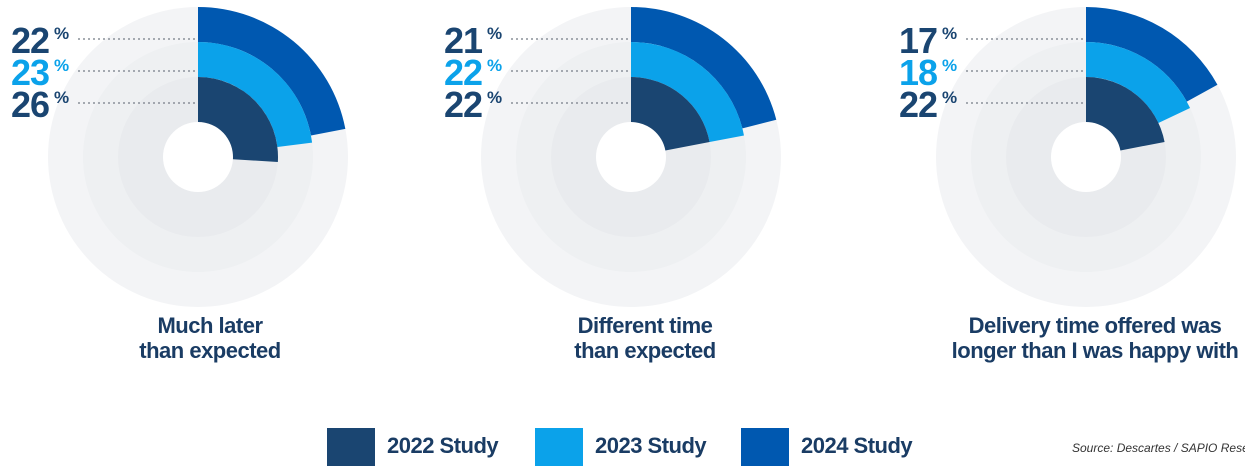 This screenshot has height=466, width=1245. I want to click on source-note: Source: Descartes / SAPIO Research, so click(1158, 448).